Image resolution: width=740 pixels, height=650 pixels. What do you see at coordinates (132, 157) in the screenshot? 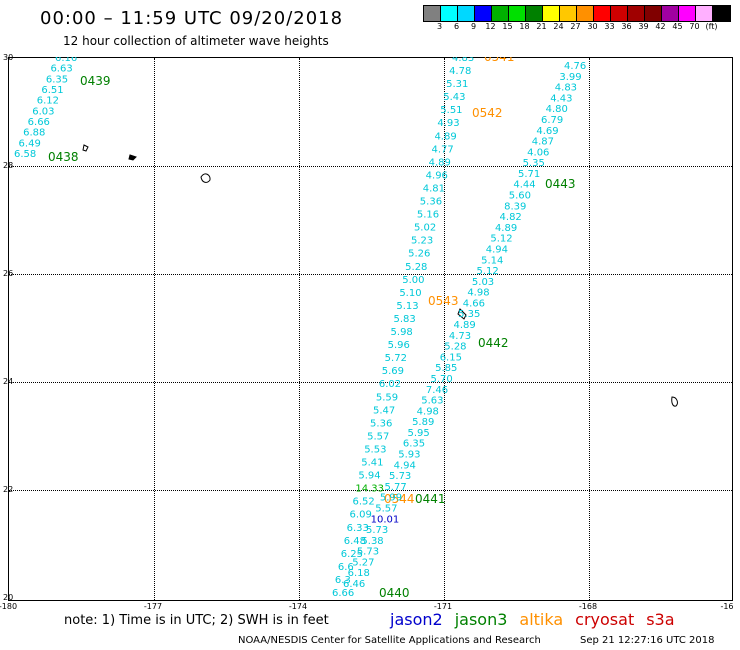
I see `island-outline` at bounding box center [132, 157].